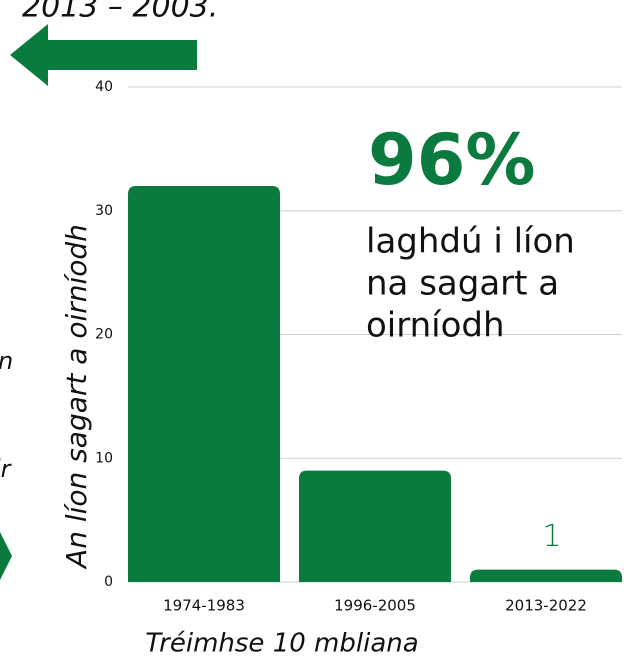  What do you see at coordinates (103, 55) in the screenshot?
I see `arrow-left` at bounding box center [103, 55].